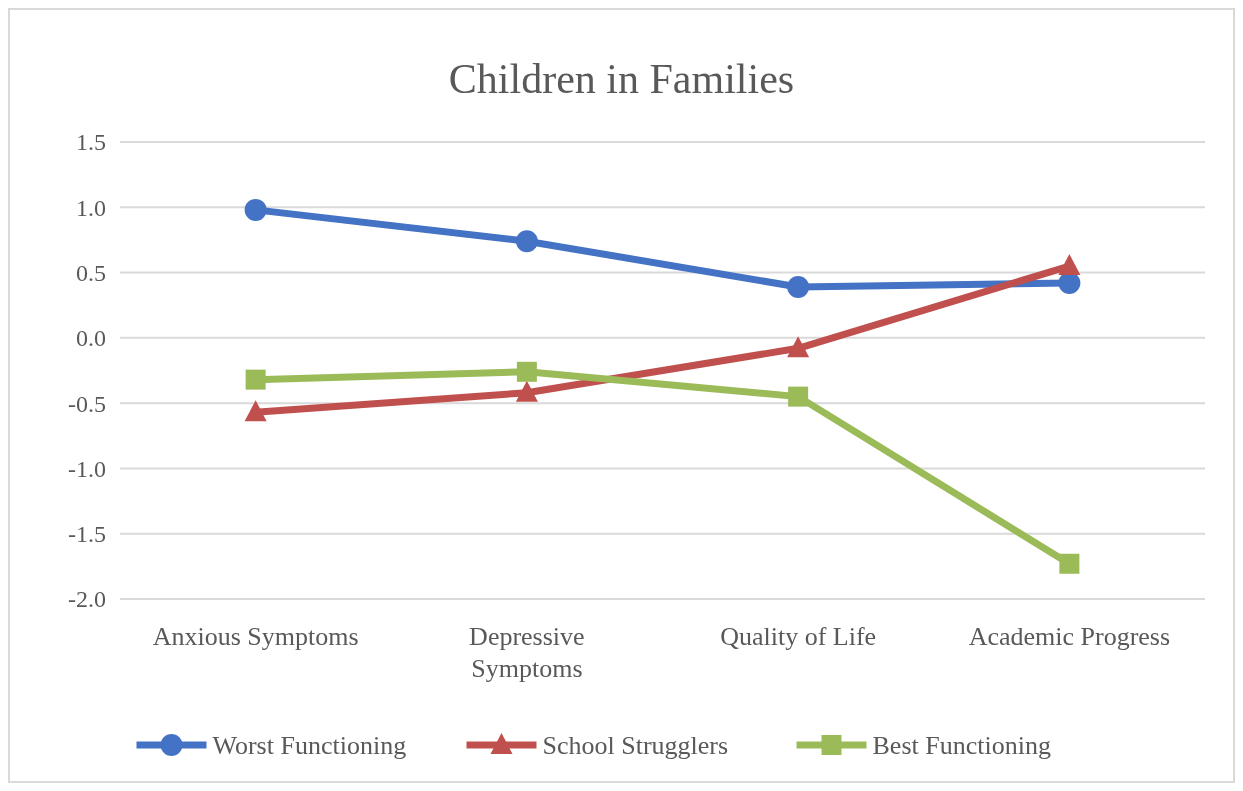 The height and width of the screenshot is (791, 1243). Describe the element at coordinates (621, 79) in the screenshot. I see `chart-title: Children in Families` at that location.